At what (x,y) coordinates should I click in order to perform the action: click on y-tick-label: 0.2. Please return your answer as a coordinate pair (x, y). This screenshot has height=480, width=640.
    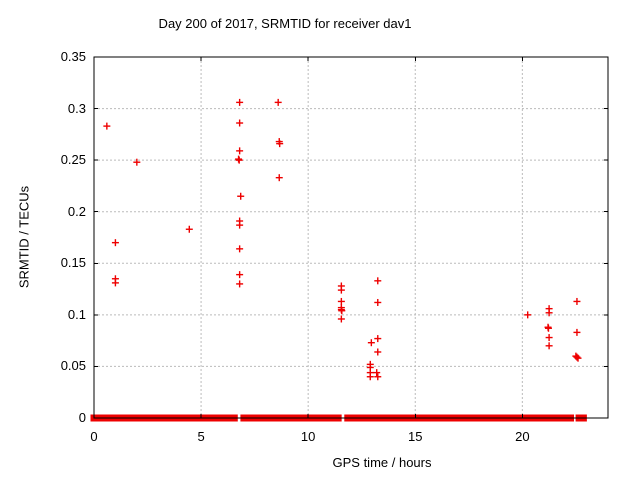
    Looking at the image, I should click on (76, 211).